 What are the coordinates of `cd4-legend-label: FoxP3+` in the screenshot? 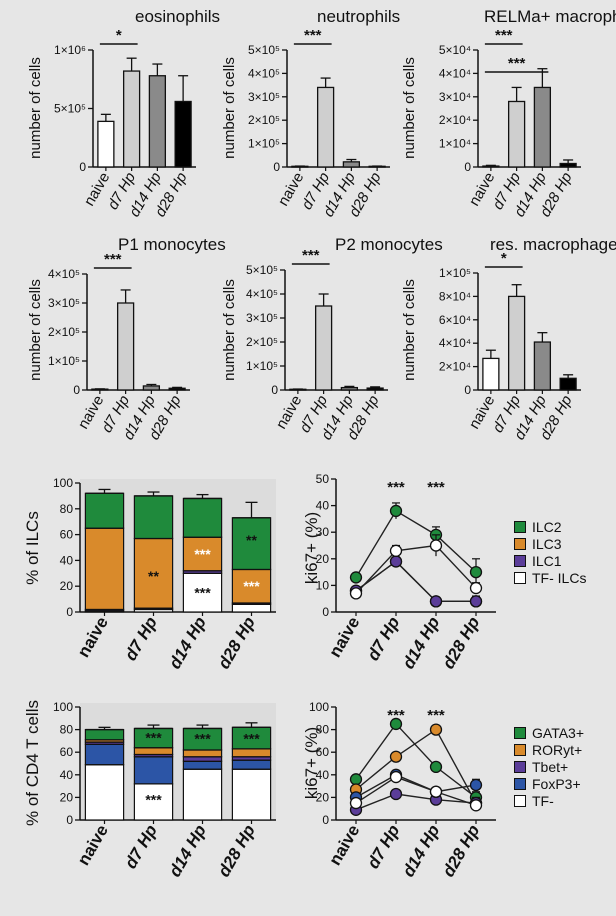 It's located at (556, 783).